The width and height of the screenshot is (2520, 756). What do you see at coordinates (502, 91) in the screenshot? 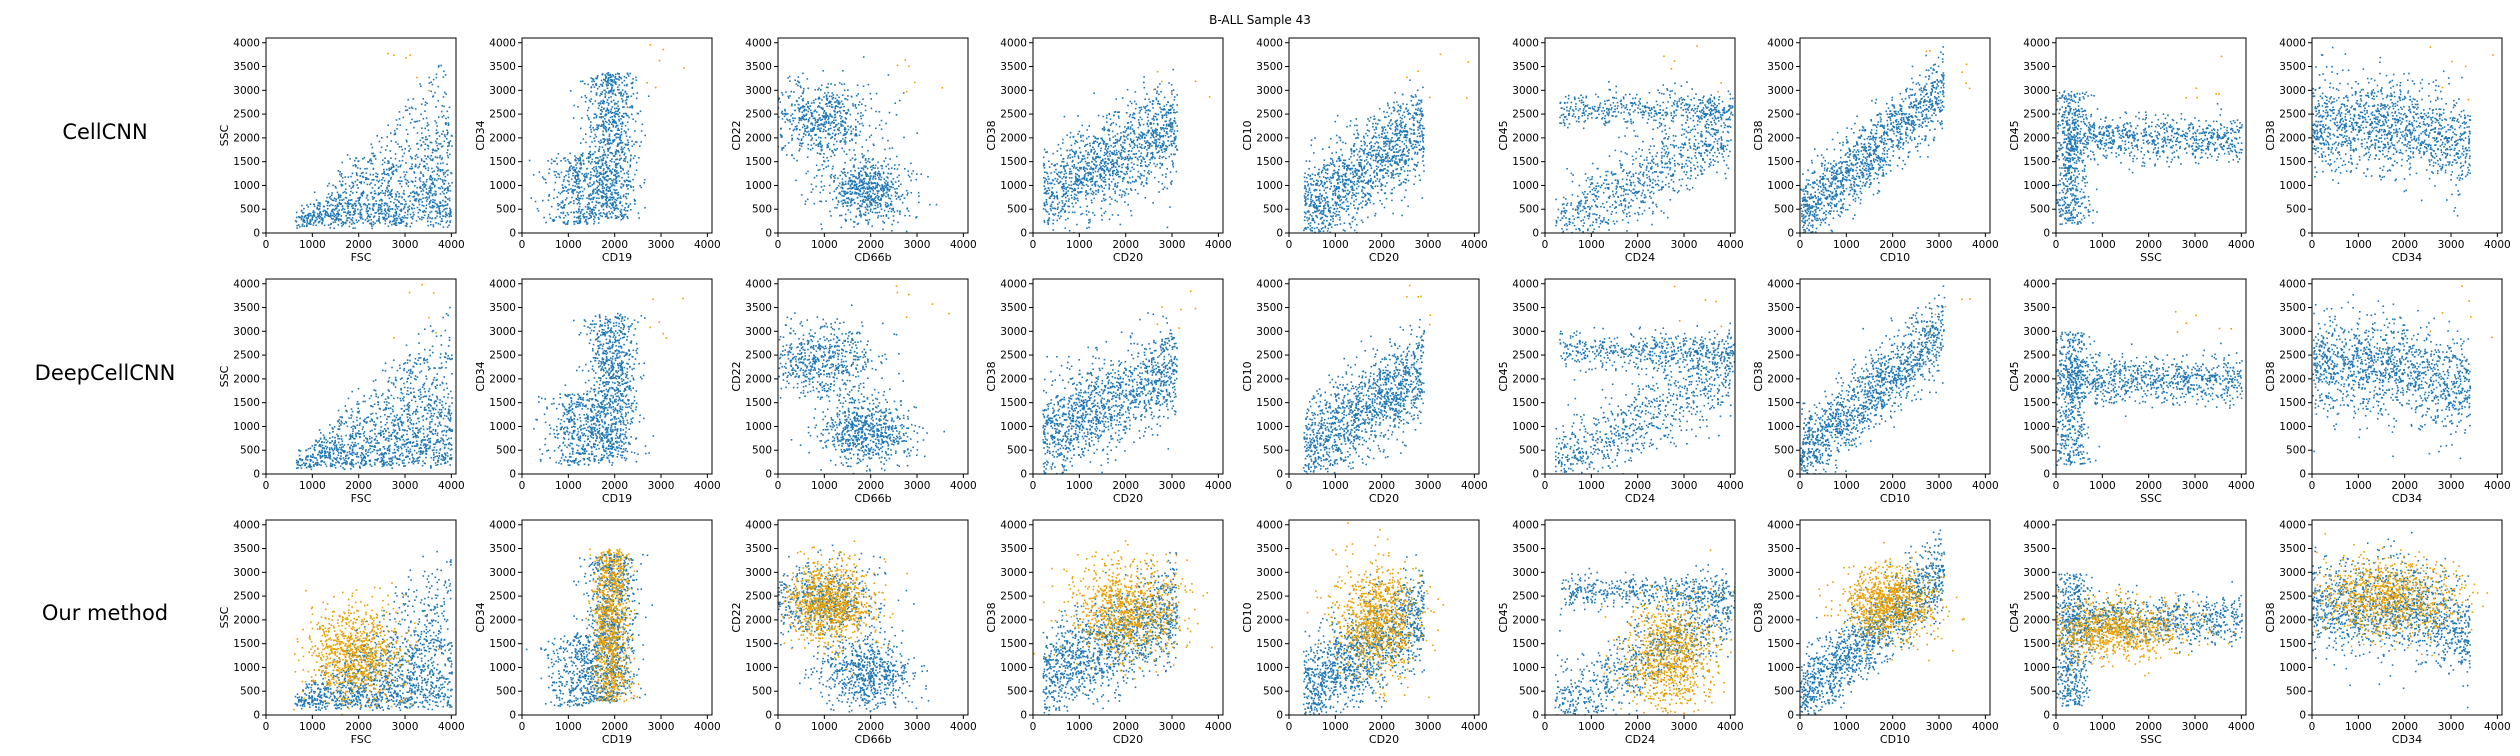
I see `y-tick-label: 3000` at bounding box center [502, 91].